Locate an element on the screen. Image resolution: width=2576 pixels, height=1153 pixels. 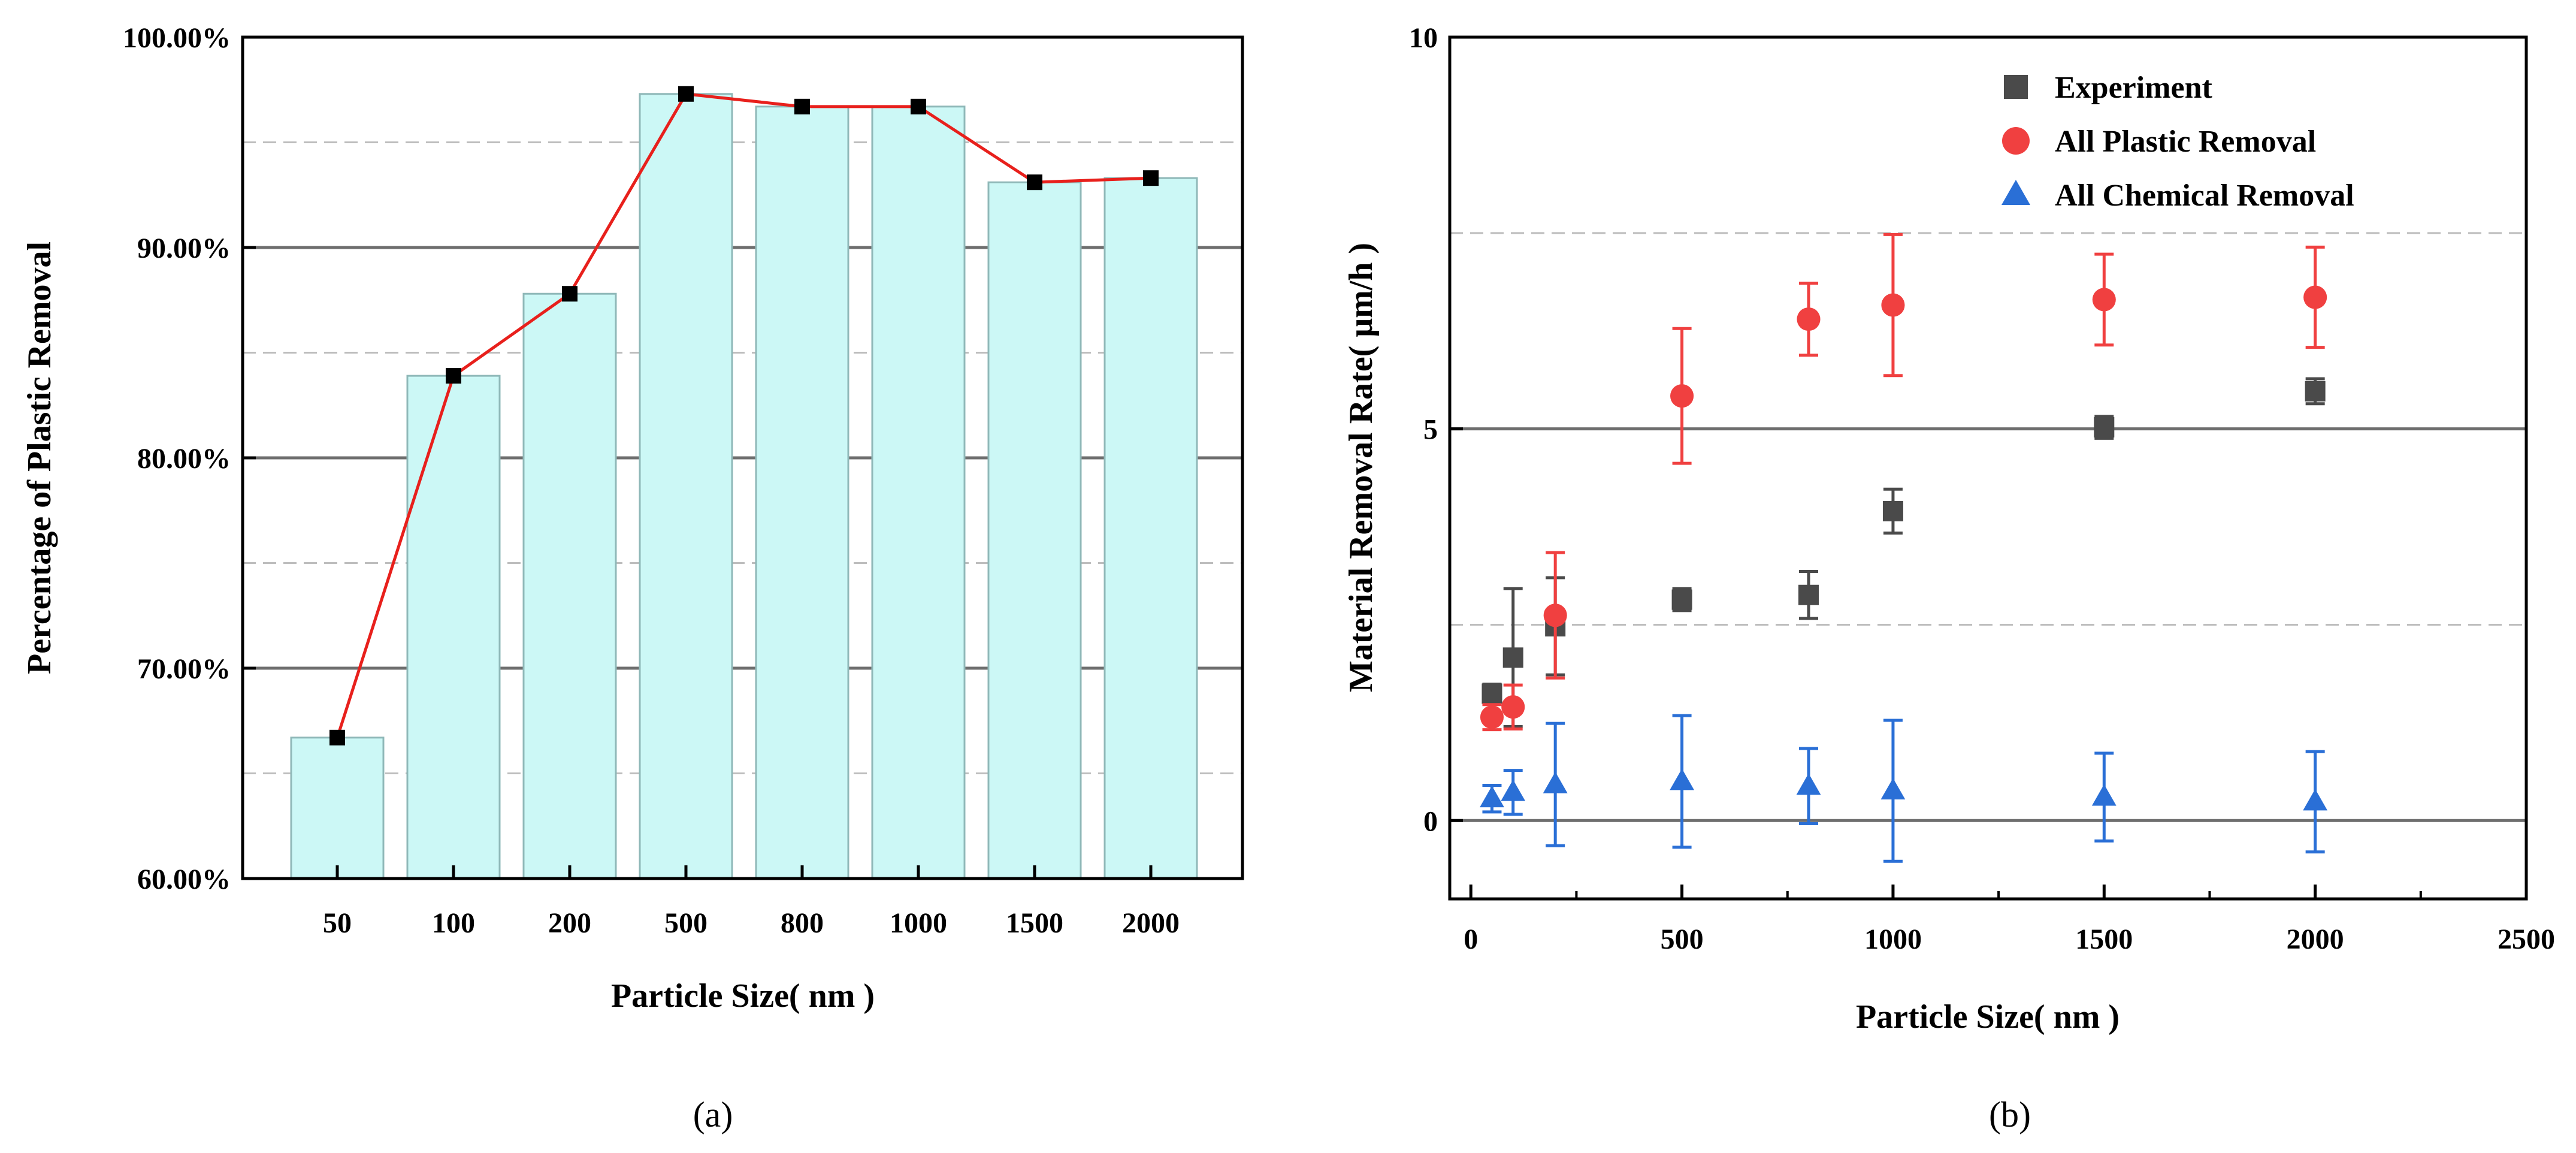
b-panel-caption: (b) is located at coordinates (2010, 1114).